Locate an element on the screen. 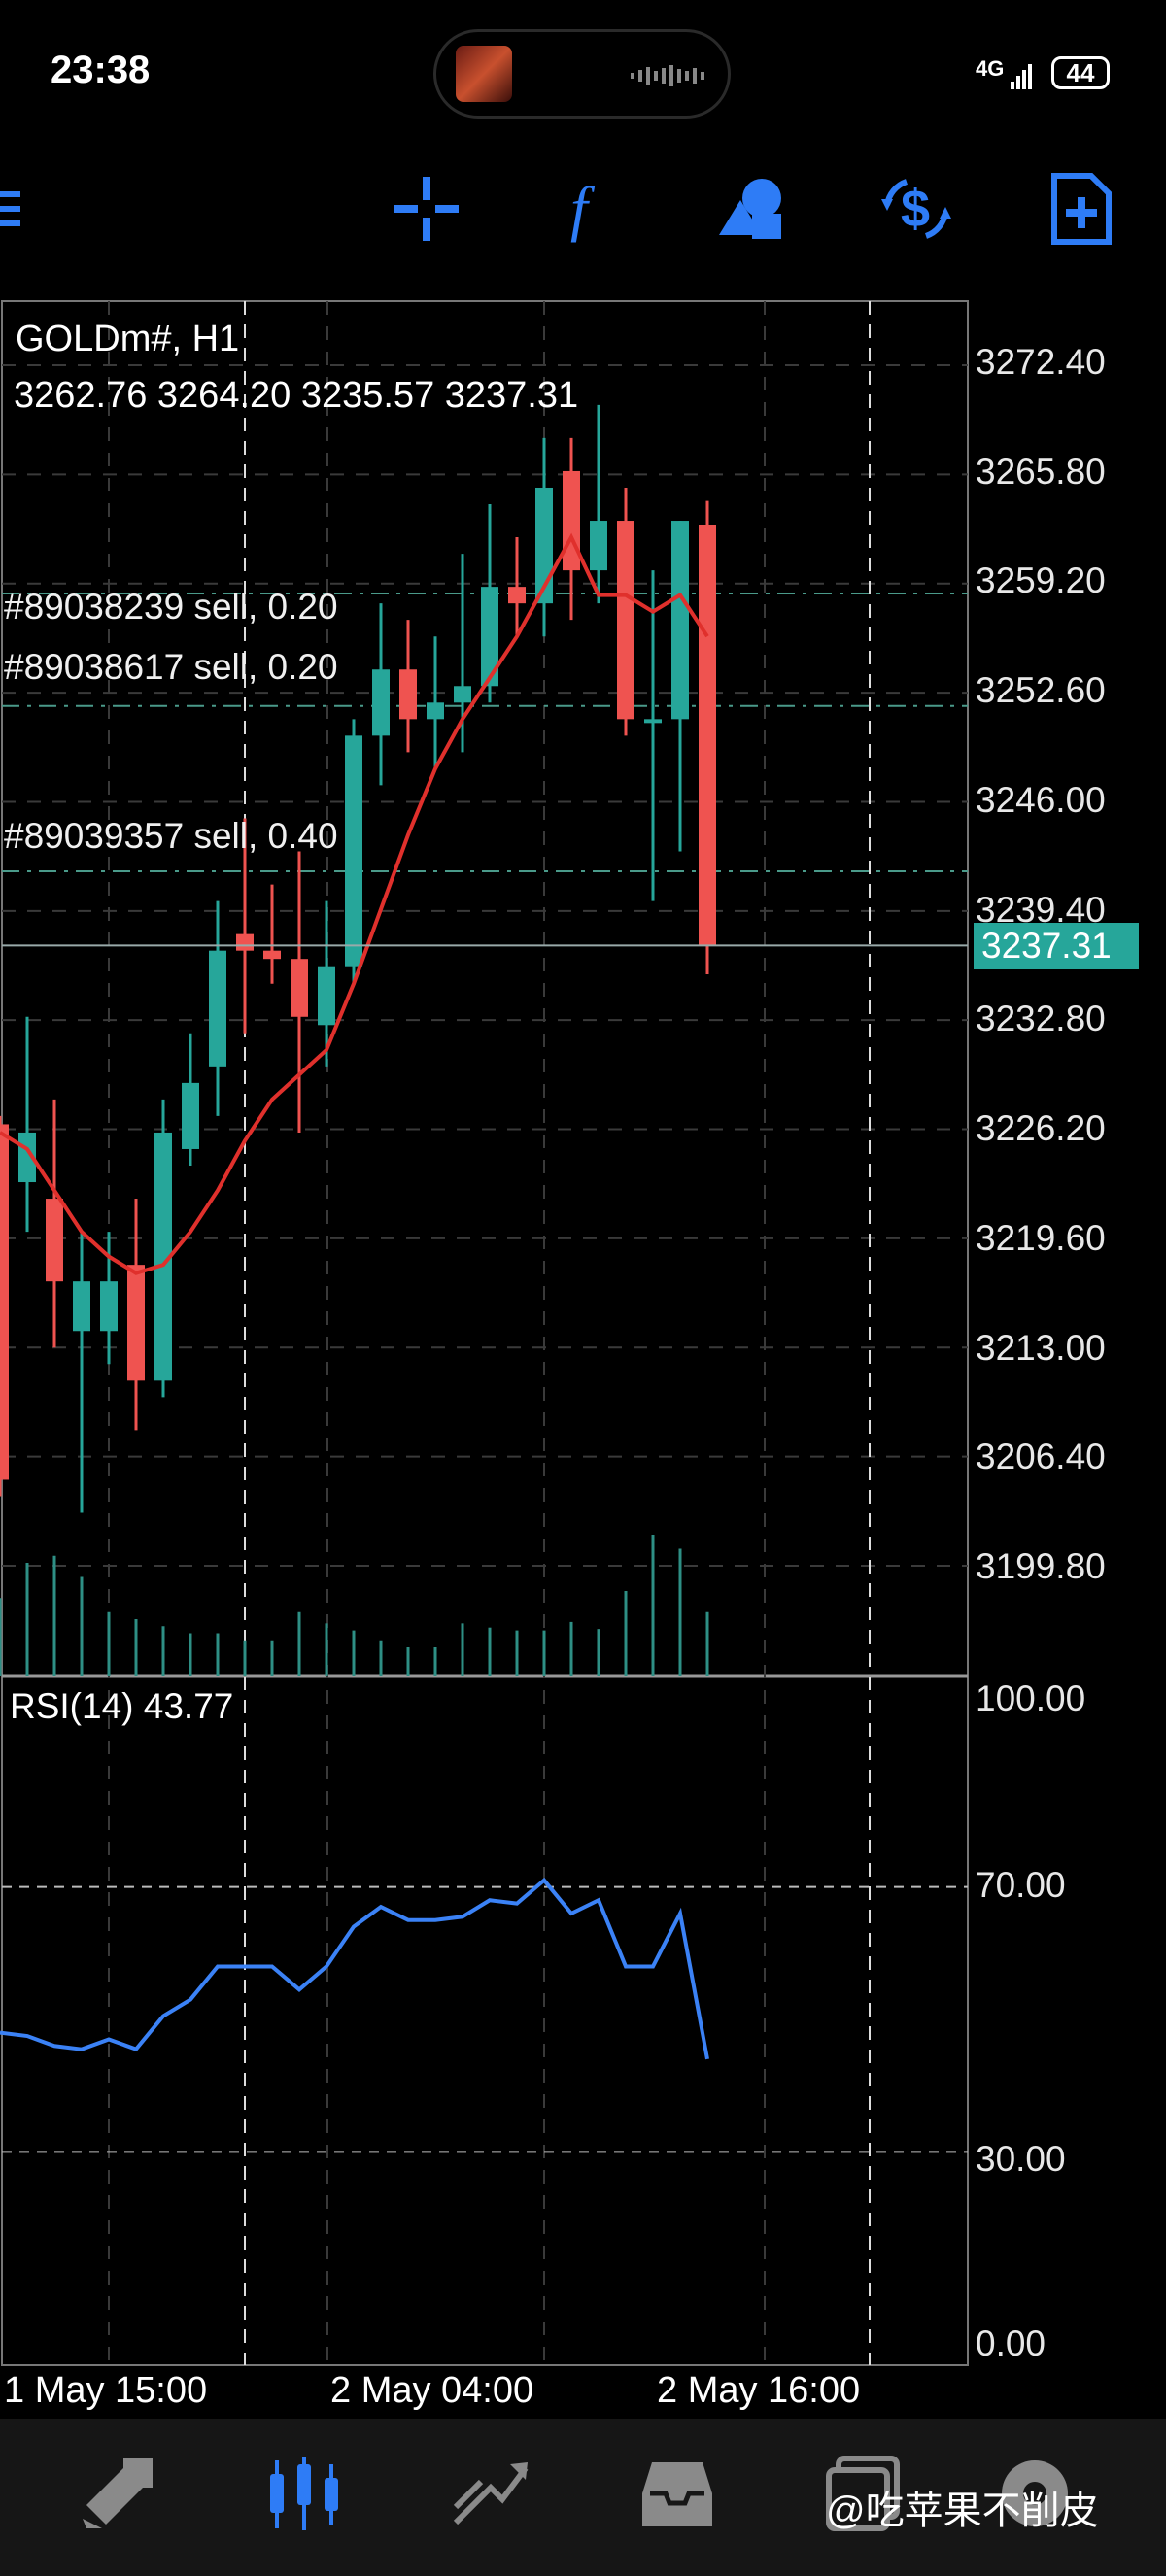 The image size is (1166, 2576). menu-icon is located at coordinates (30, 209).